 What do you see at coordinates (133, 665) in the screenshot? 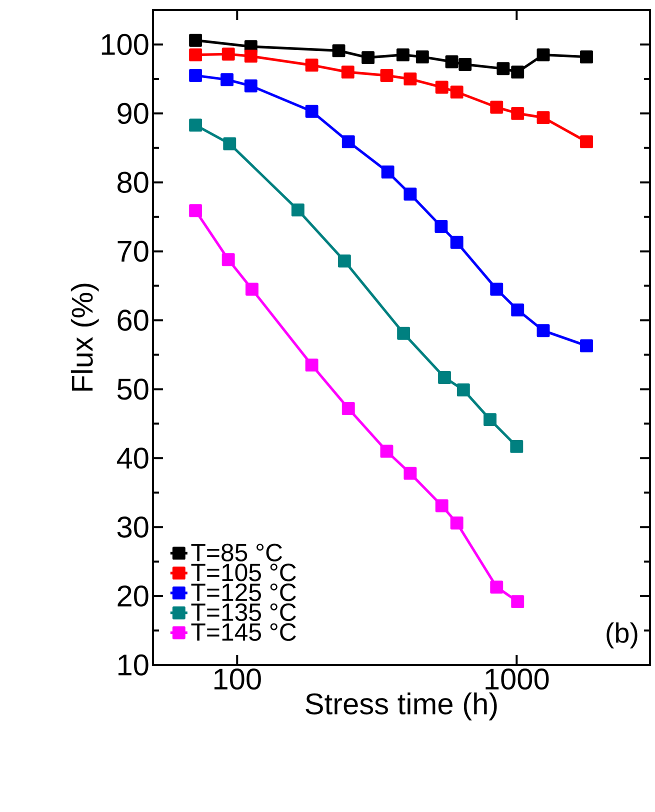
I see `y-tick-label: 10` at bounding box center [133, 665].